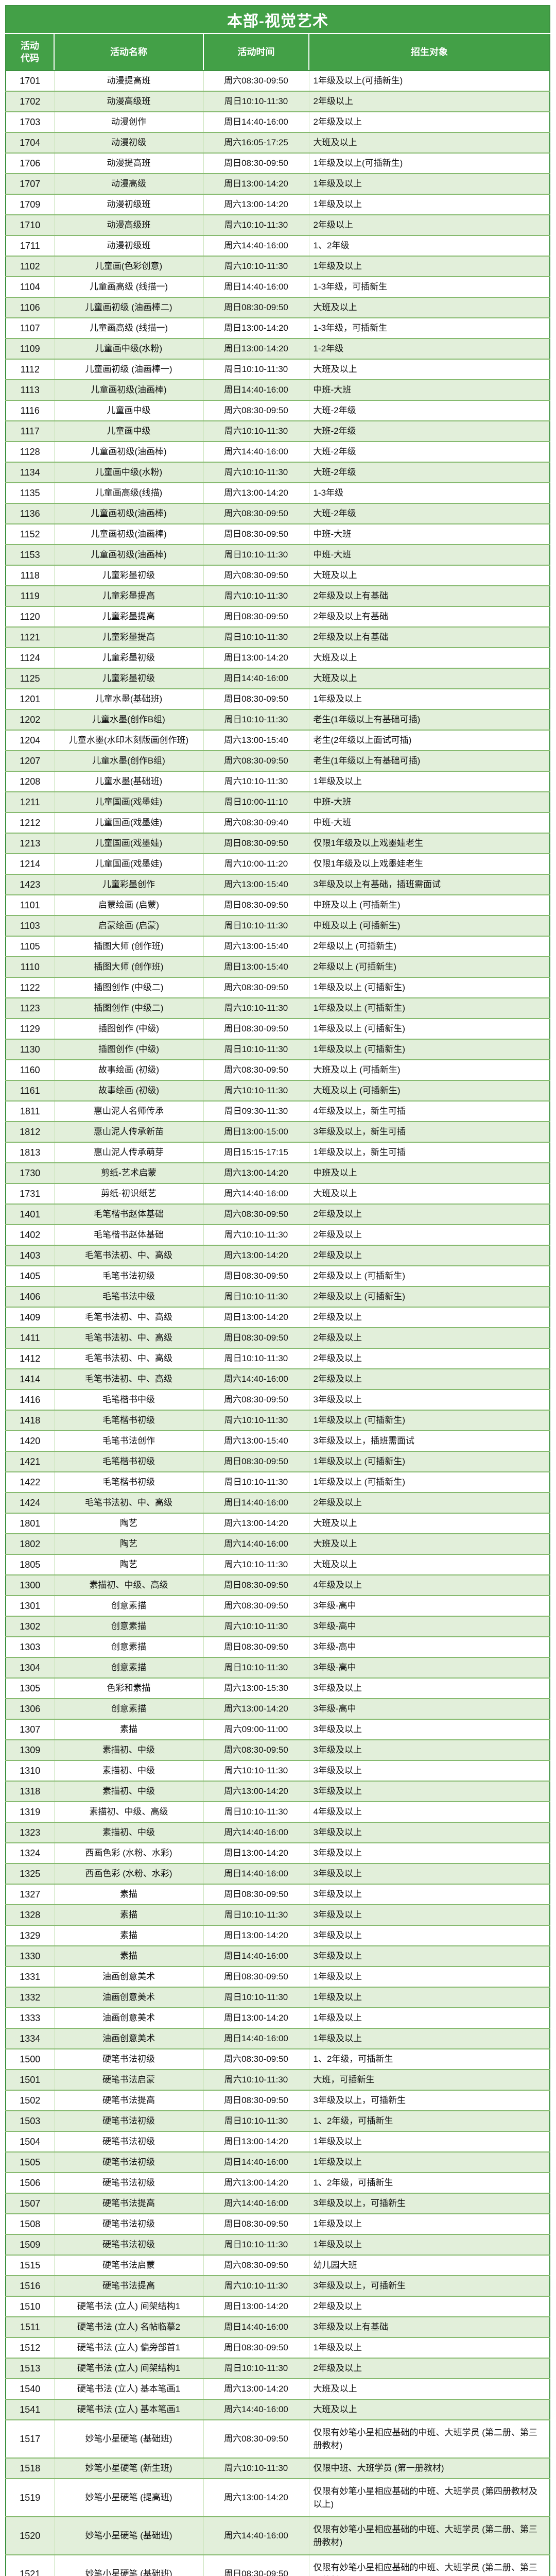 The image size is (556, 2576). What do you see at coordinates (30, 2265) in the screenshot?
I see `cell-activity-code: 1515` at bounding box center [30, 2265].